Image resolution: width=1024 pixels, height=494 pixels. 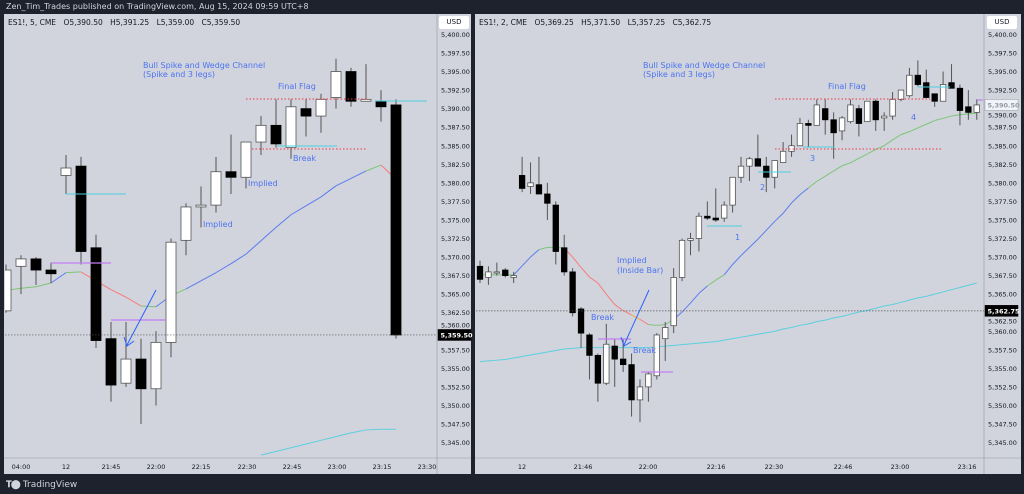 What do you see at coordinates (503, 22) in the screenshot?
I see `symbol-label: ES1!, 2, CME` at bounding box center [503, 22].